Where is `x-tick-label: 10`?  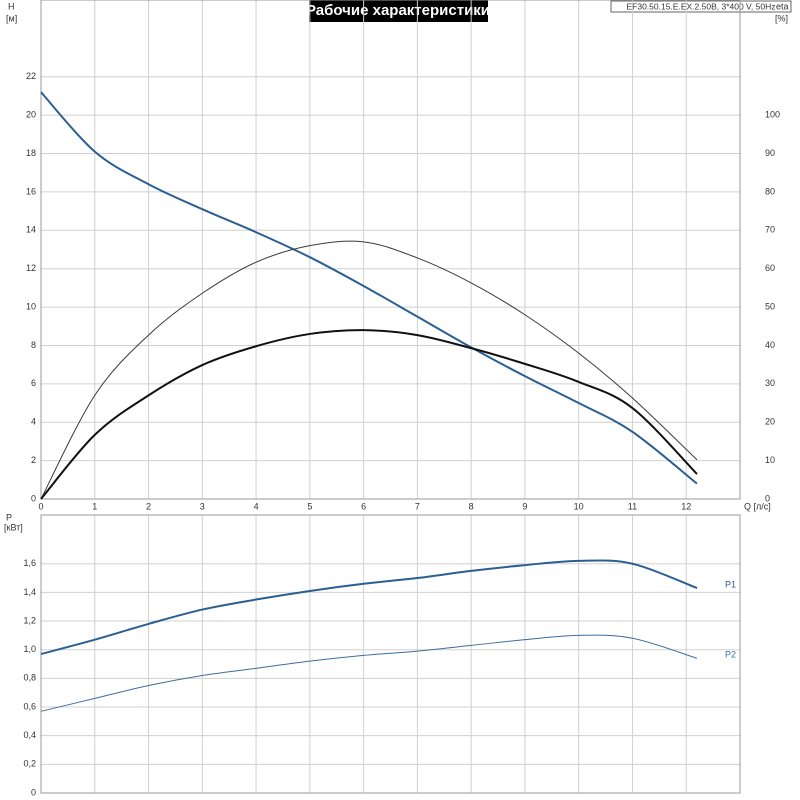
x-tick-label: 10 is located at coordinates (579, 506).